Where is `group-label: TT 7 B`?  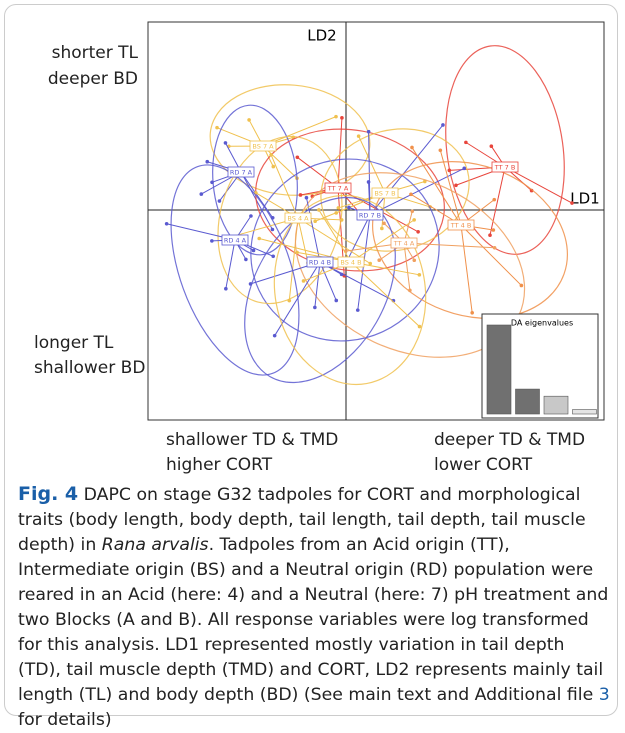 group-label: TT 7 B is located at coordinates (505, 168).